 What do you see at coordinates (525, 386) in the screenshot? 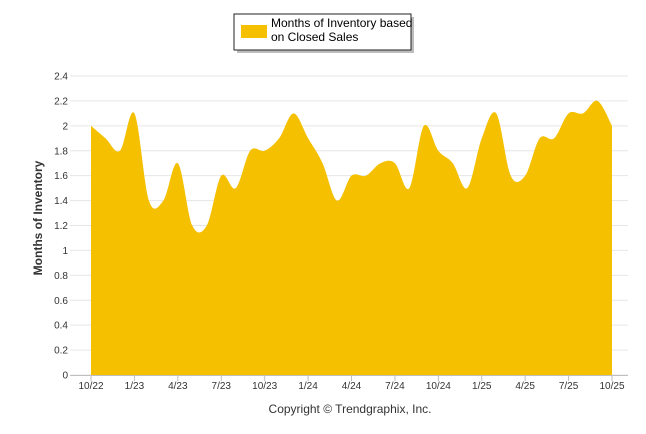
I see `x-tick-label: 4/25` at bounding box center [525, 386].